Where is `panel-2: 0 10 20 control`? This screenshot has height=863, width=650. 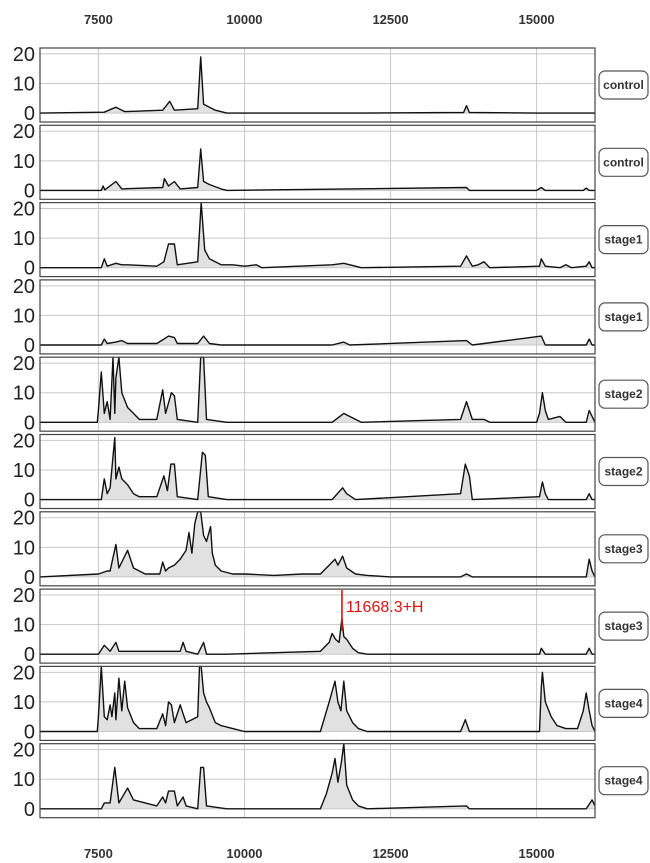 panel-2: 0 10 20 control is located at coordinates (331, 161).